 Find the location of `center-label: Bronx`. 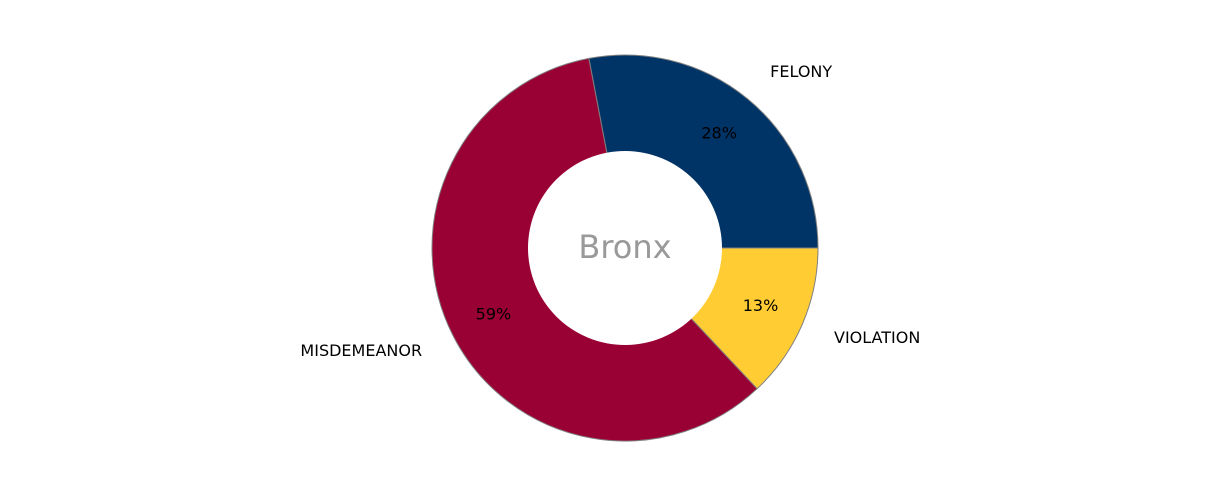

center-label: Bronx is located at coordinates (624, 247).